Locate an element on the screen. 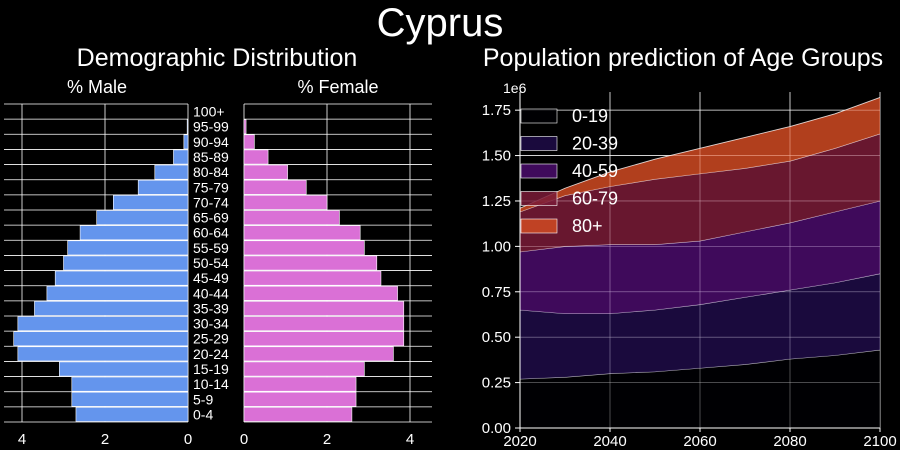 Image resolution: width=900 pixels, height=450 pixels. male-axis-label: % Male is located at coordinates (97, 87).